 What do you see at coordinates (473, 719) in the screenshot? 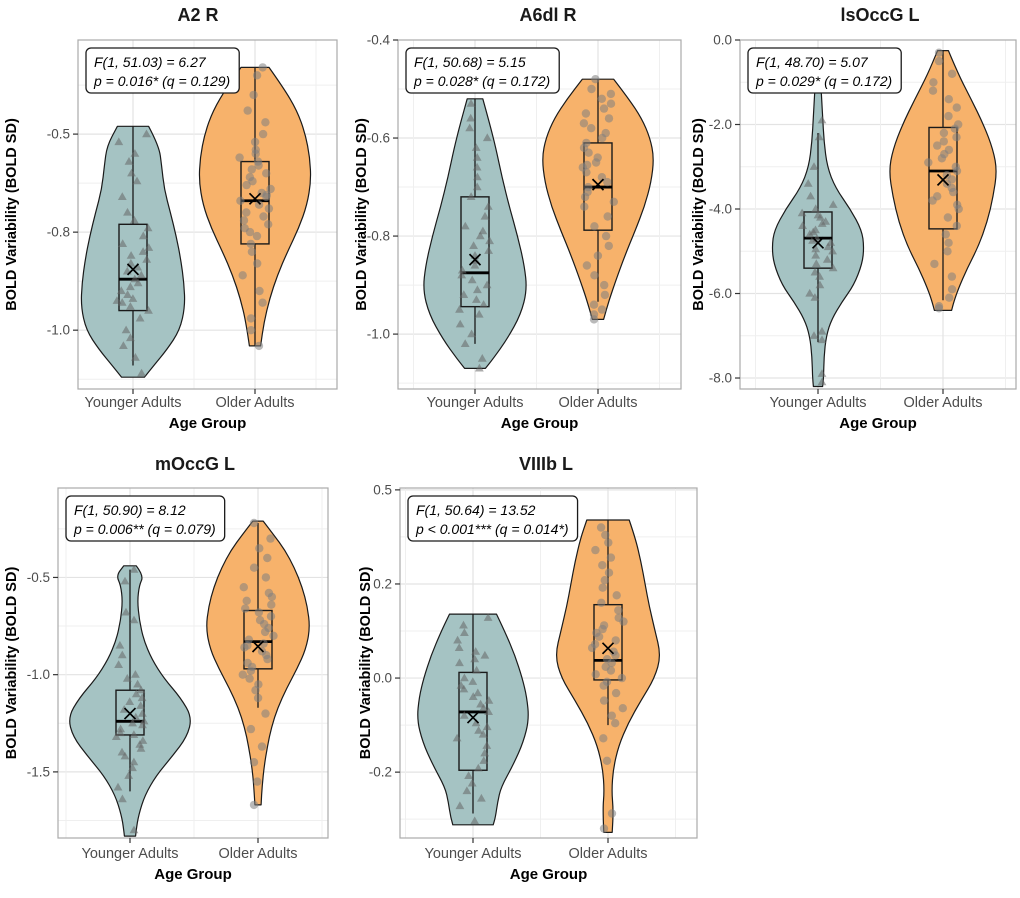
I see `jitter-points-younger` at bounding box center [473, 719].